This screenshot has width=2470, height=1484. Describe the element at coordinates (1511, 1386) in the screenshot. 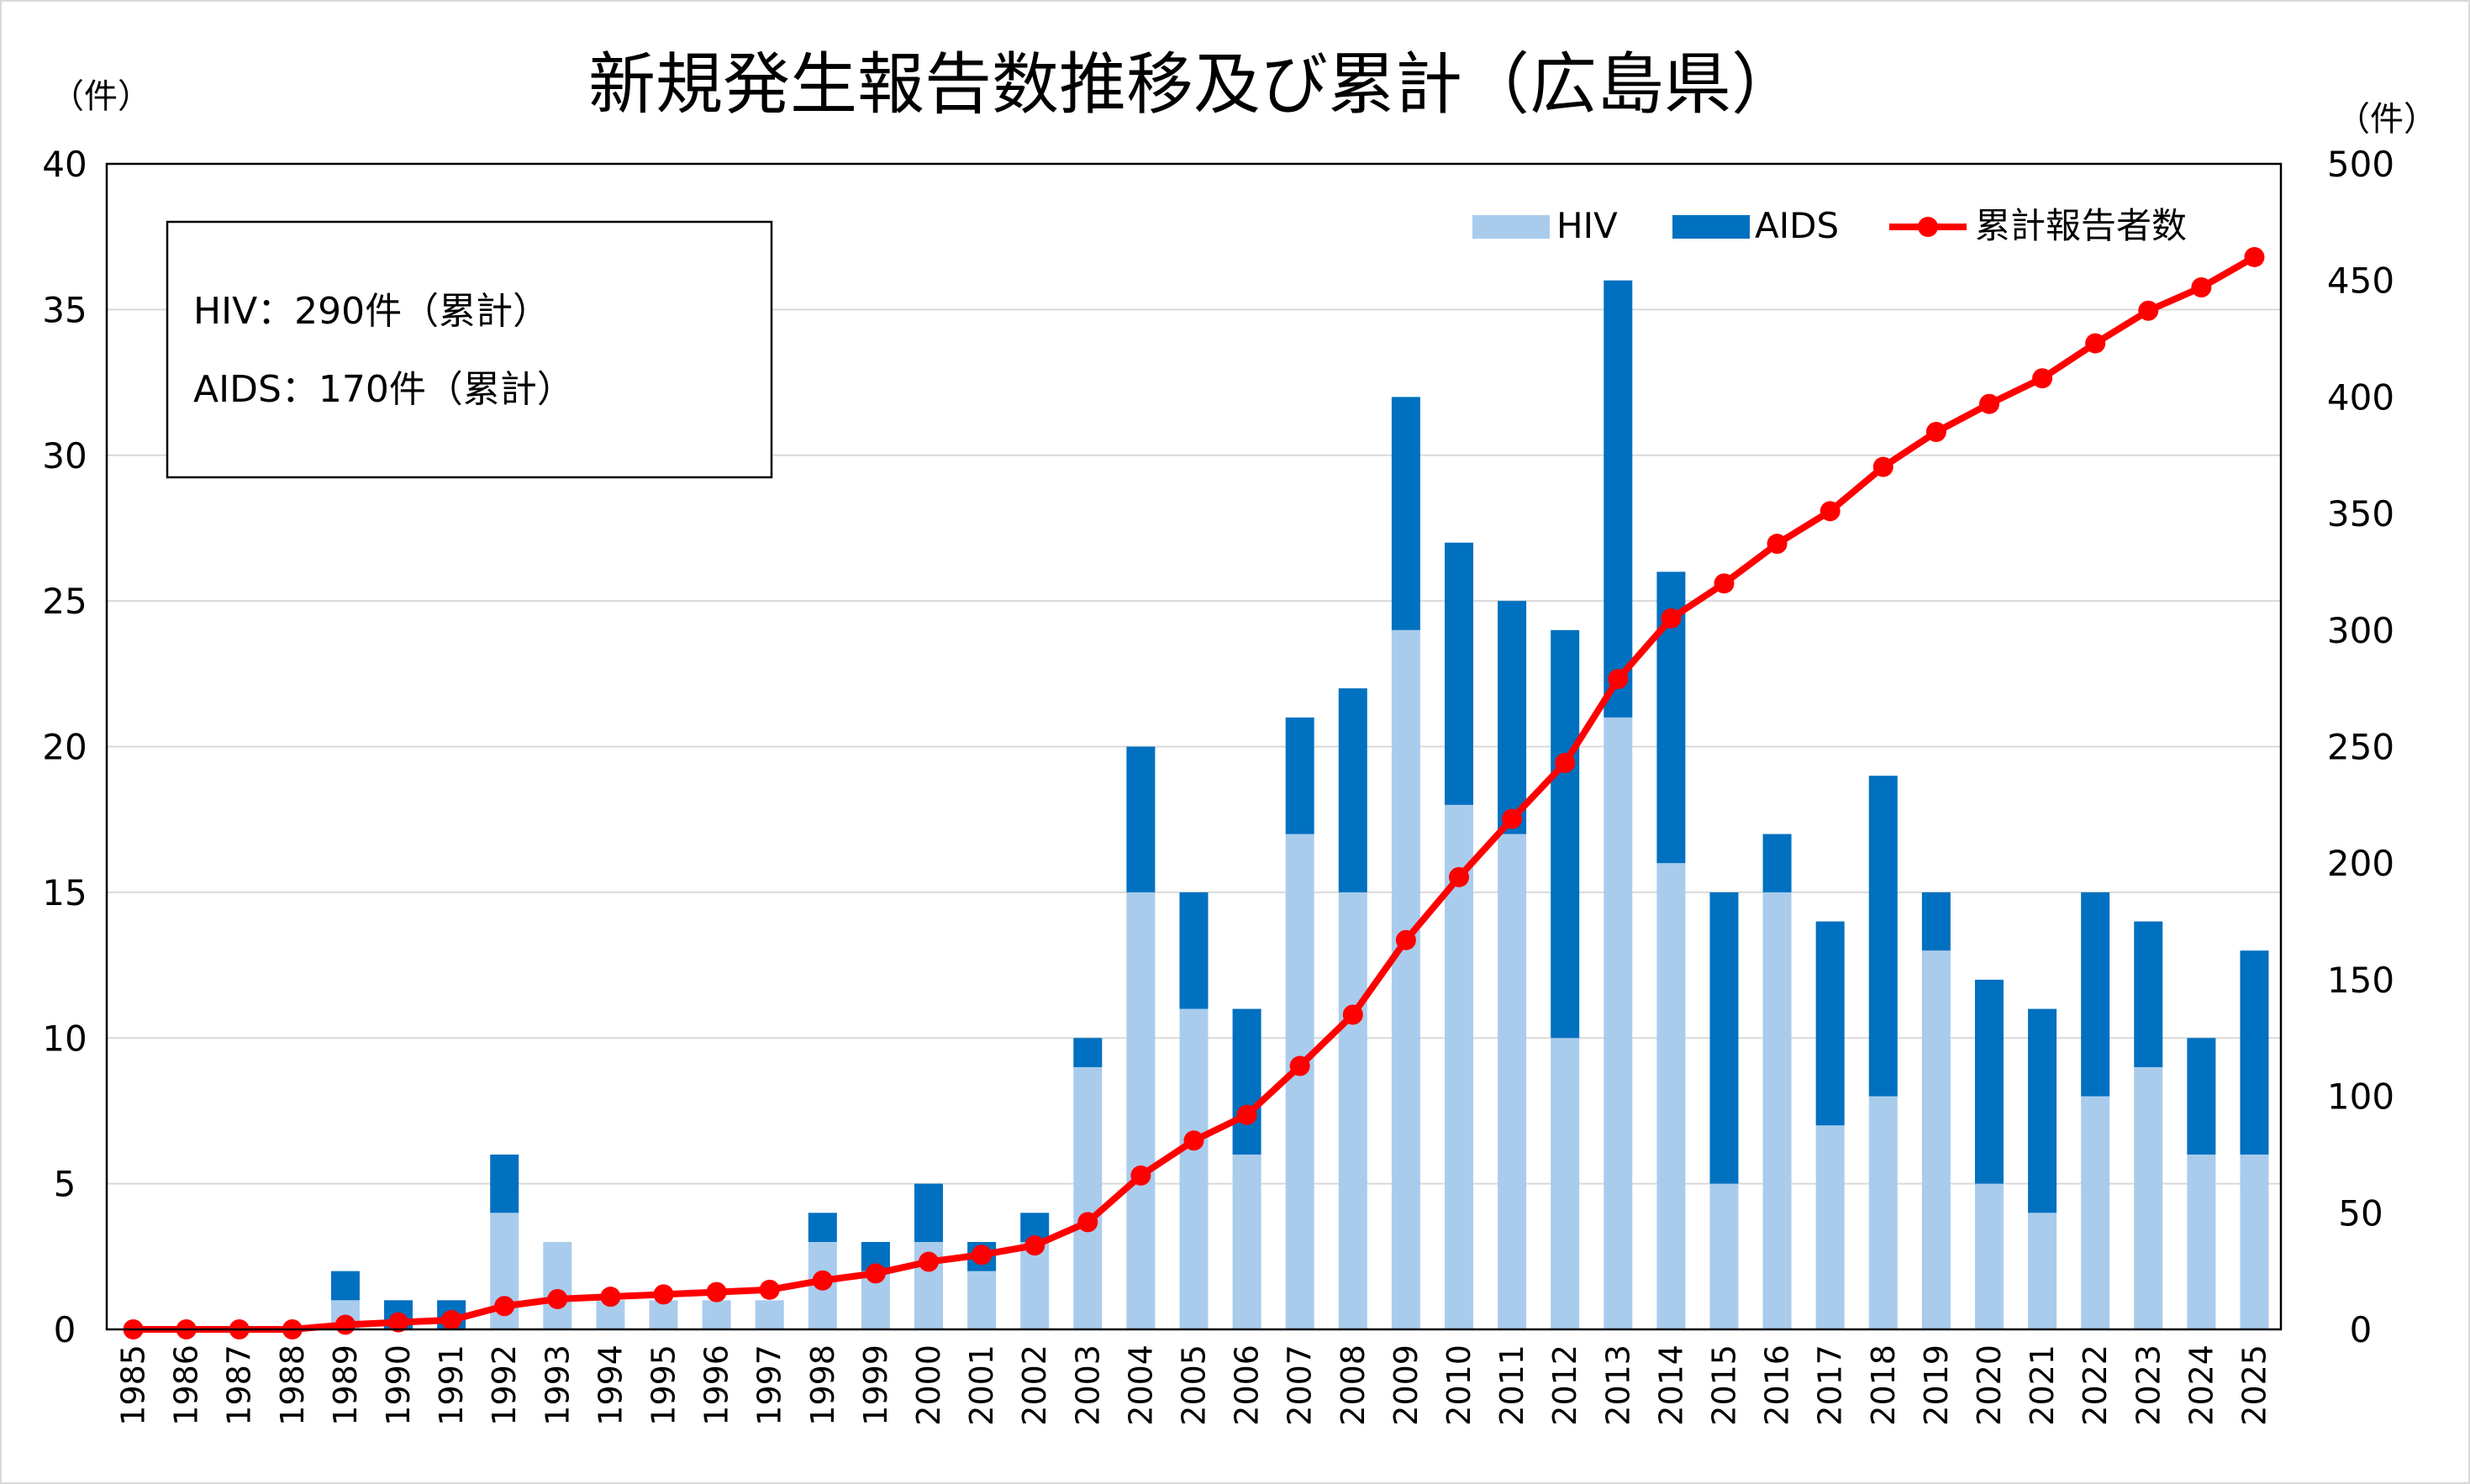

I see `x-tick-label: 2011` at that location.